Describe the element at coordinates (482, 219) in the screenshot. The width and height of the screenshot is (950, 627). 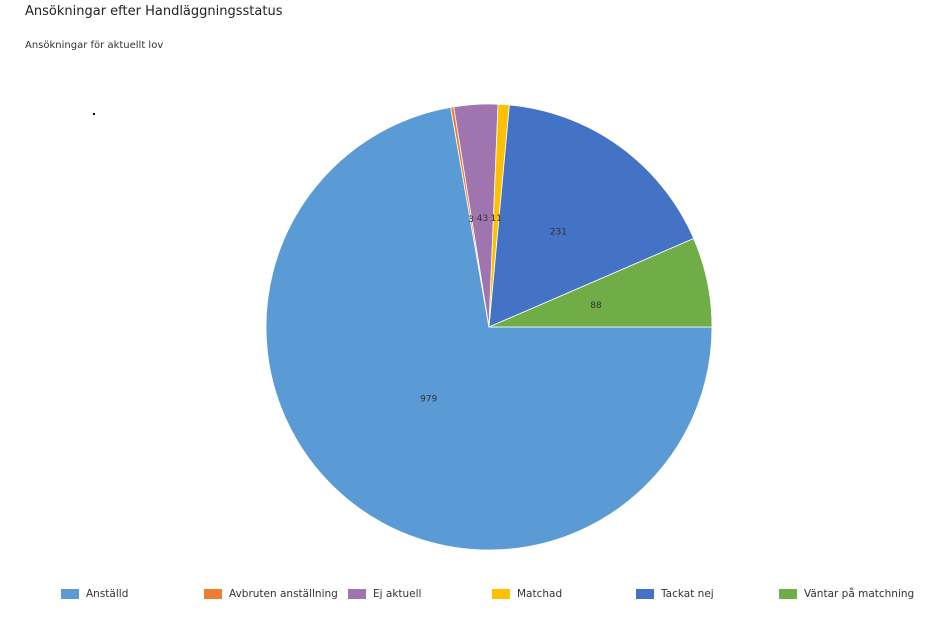
I see `data-label-ej-aktuell: 43` at that location.